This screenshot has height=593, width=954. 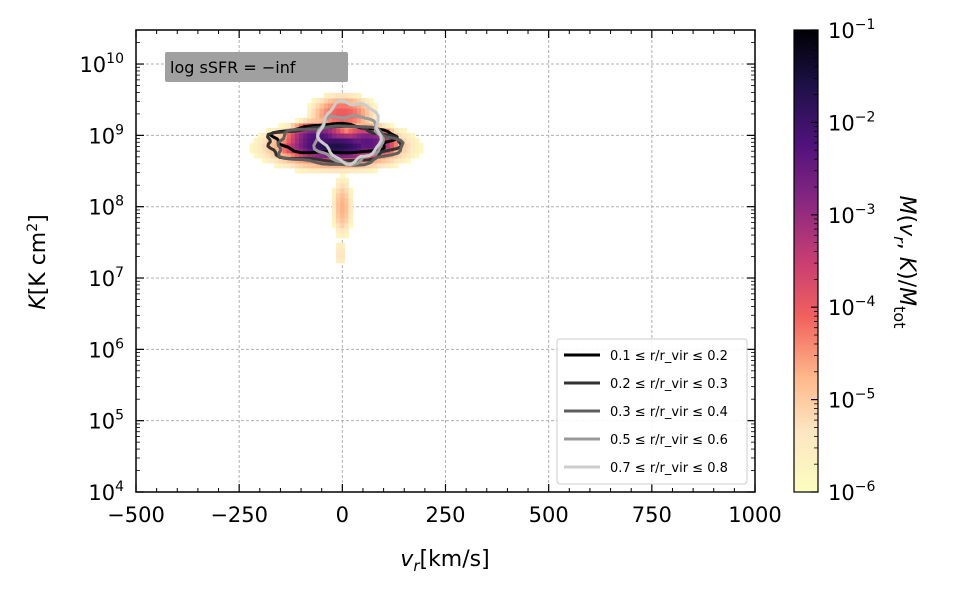 I want to click on x-tick-label: −250, so click(x=239, y=515).